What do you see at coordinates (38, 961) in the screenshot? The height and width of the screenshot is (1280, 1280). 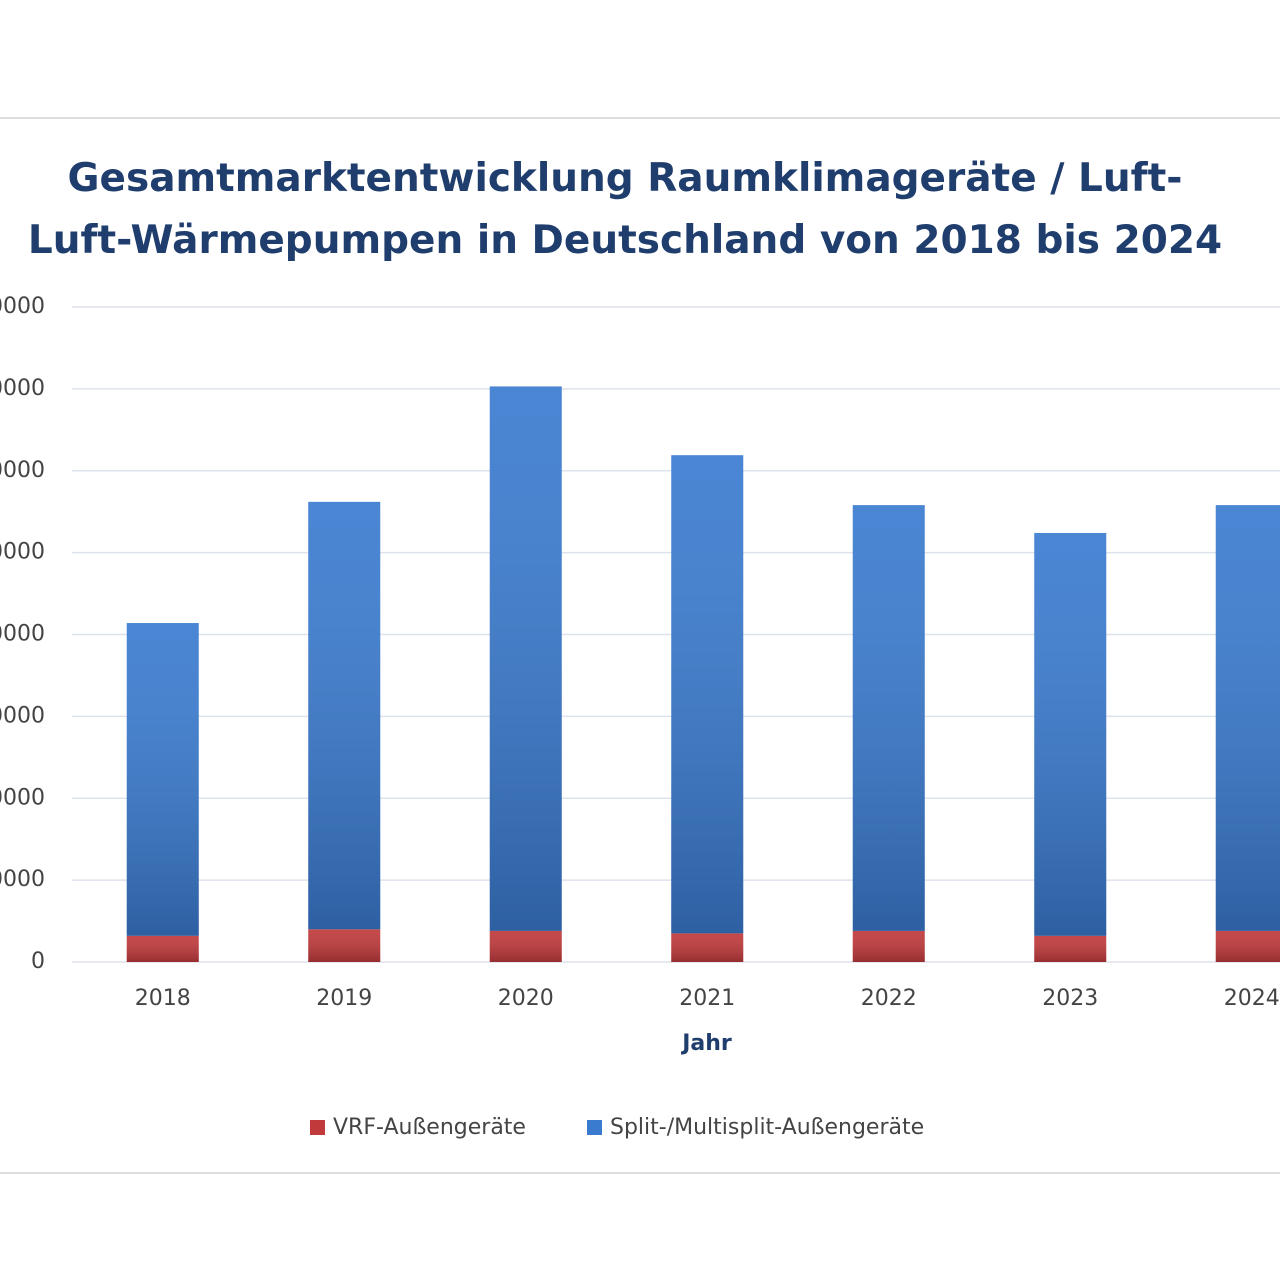 I see `y-tick-label: 0` at bounding box center [38, 961].